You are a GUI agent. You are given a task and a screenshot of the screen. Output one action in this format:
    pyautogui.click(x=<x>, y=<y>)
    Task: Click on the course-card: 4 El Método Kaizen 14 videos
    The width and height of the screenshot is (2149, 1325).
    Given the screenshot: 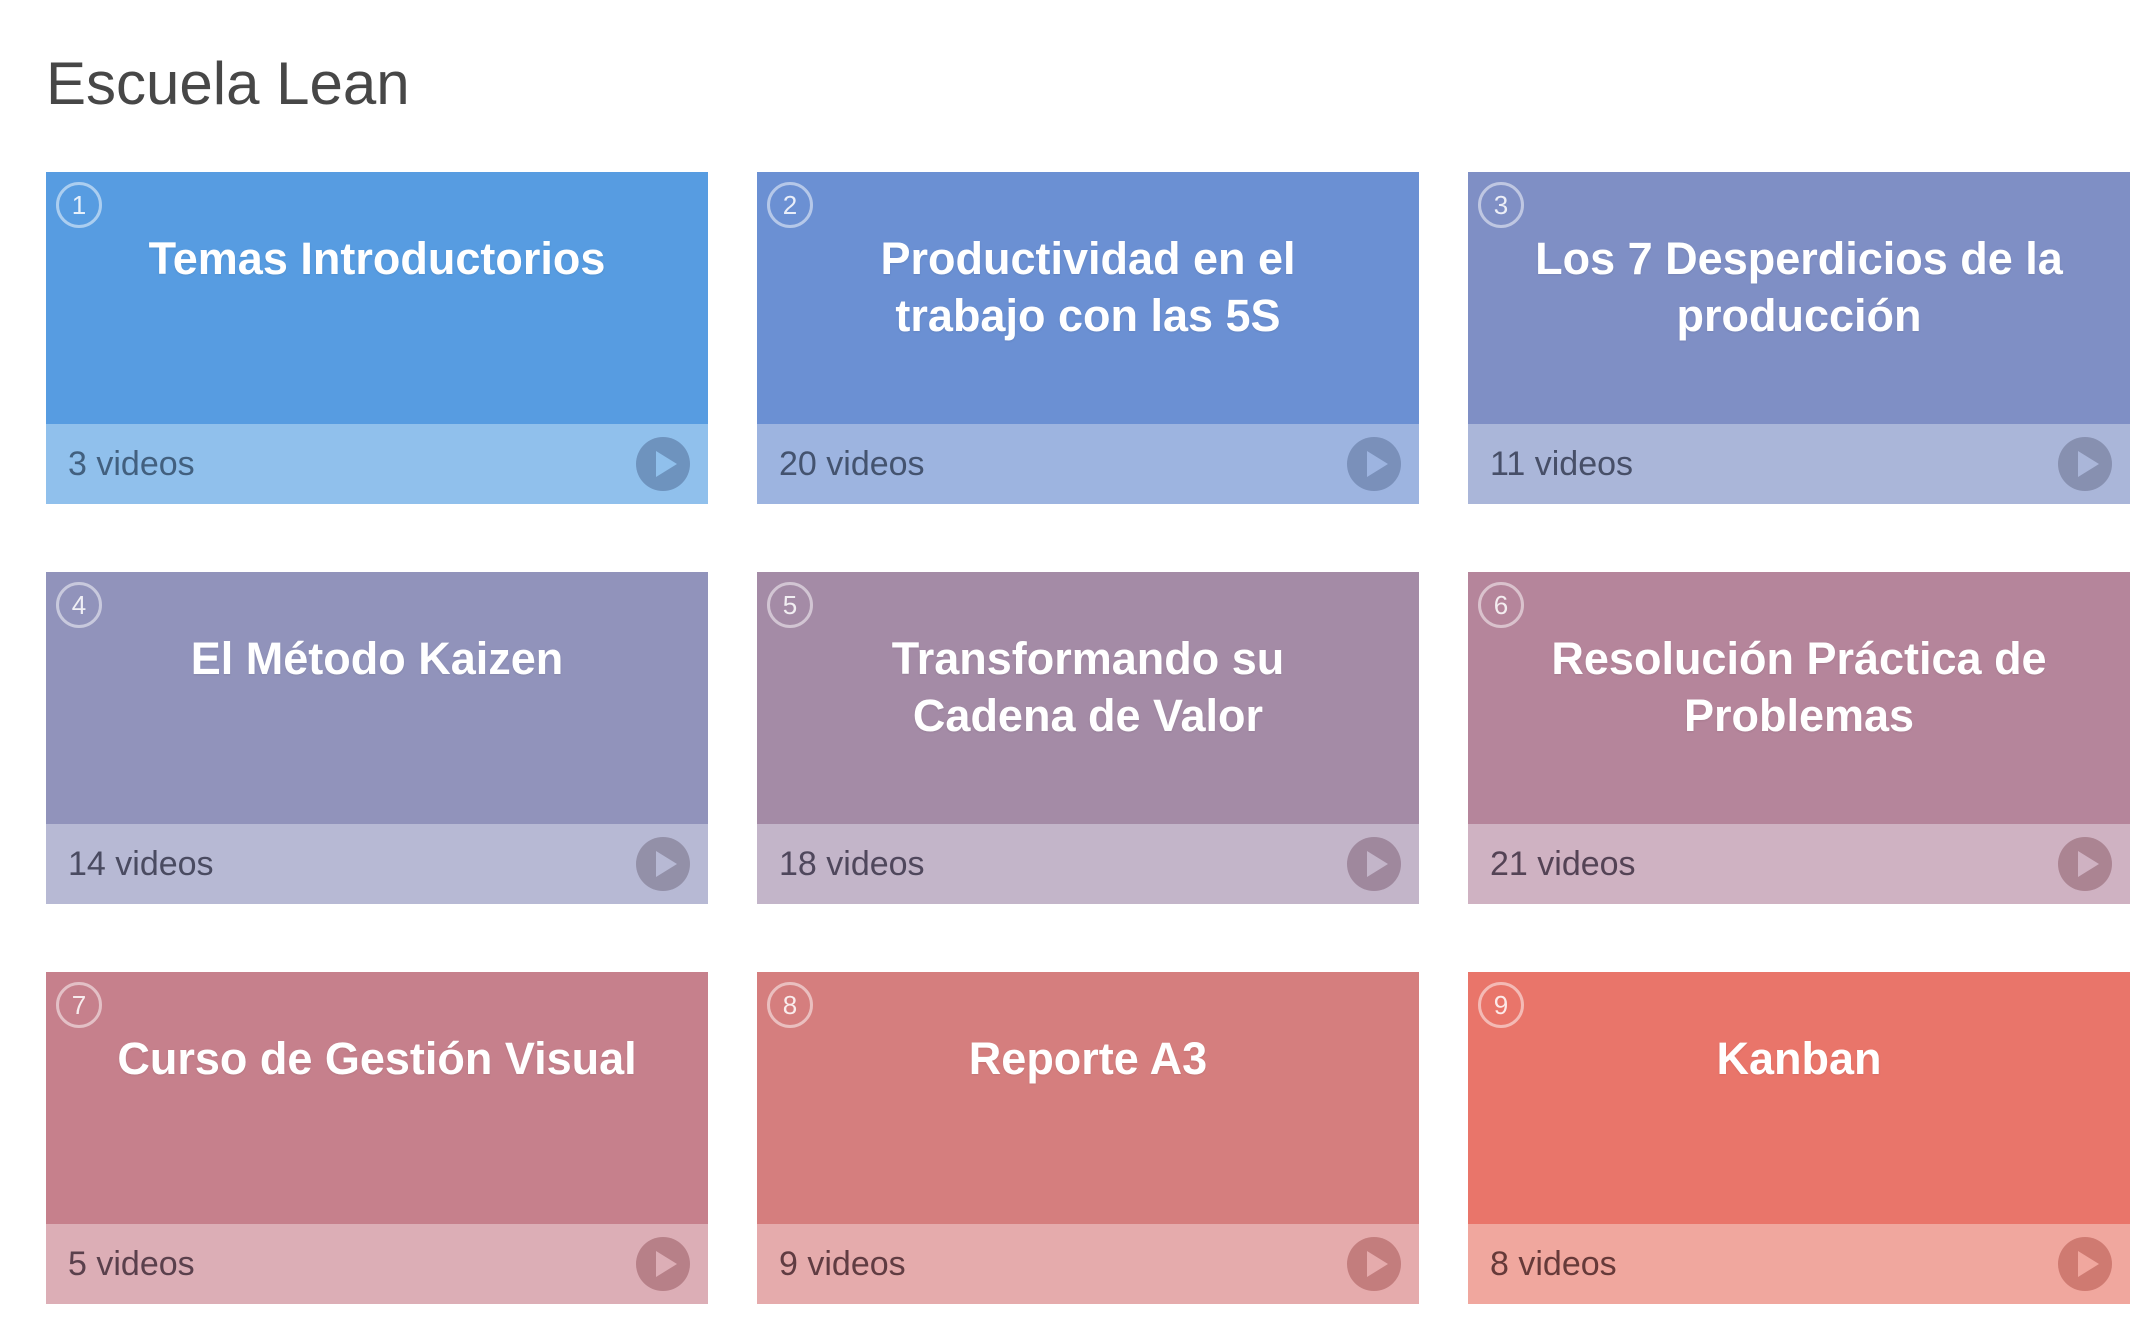 What is the action you would take?
    pyautogui.click(x=377, y=738)
    